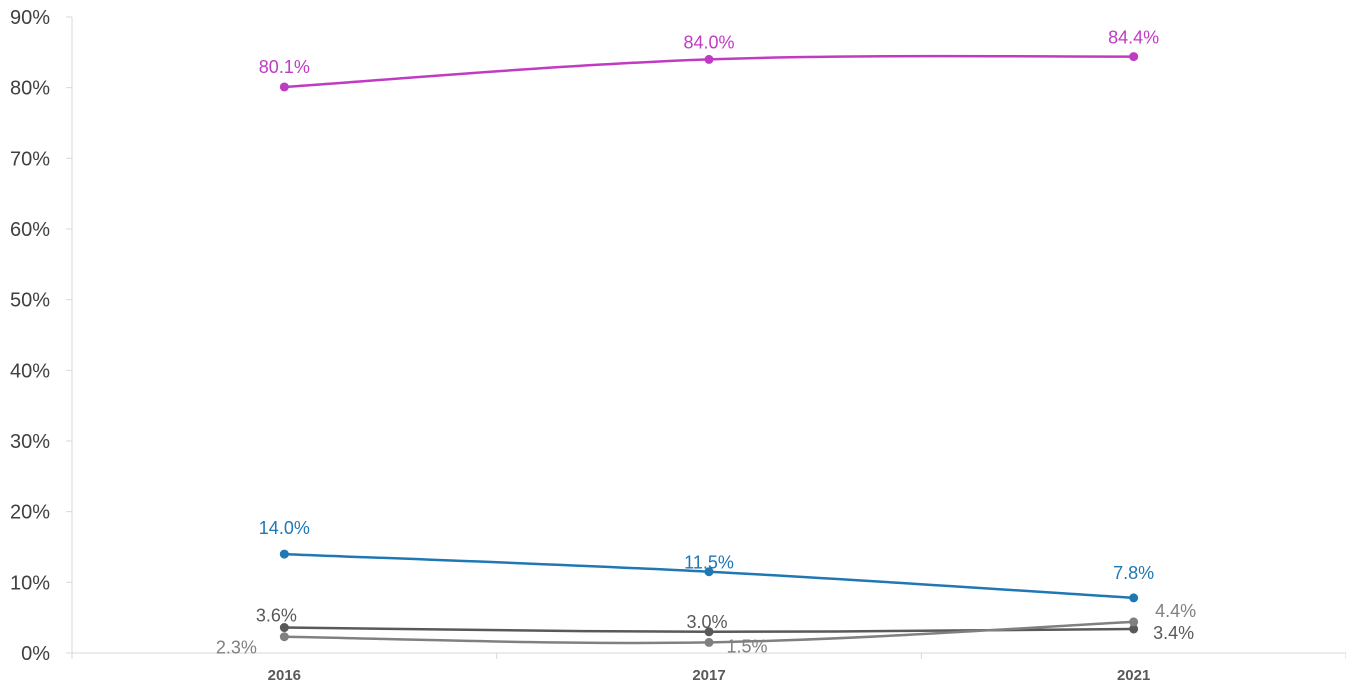 Image resolution: width=1346 pixels, height=687 pixels. What do you see at coordinates (1175, 611) in the screenshot?
I see `data-label: 4.4%` at bounding box center [1175, 611].